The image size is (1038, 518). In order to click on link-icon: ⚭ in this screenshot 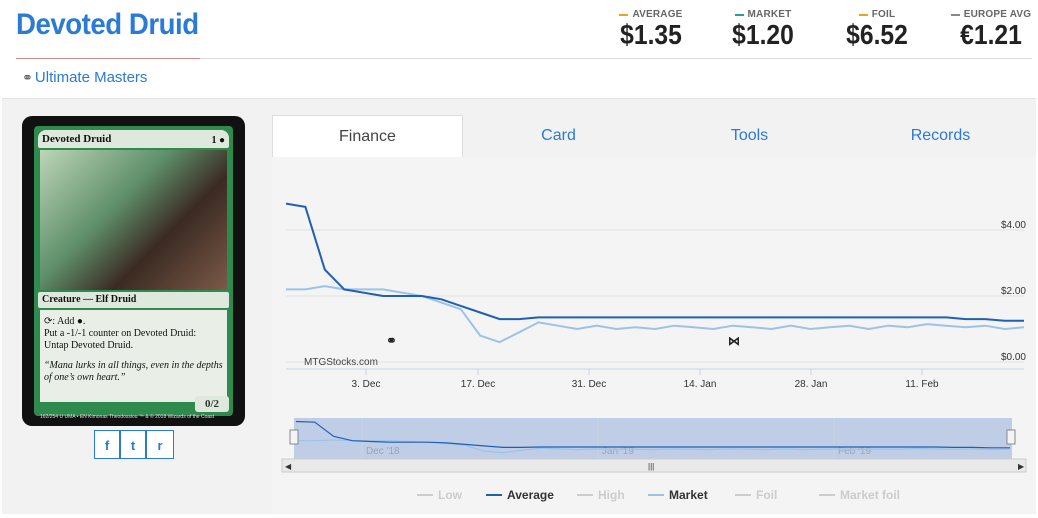, I will do `click(27, 77)`.